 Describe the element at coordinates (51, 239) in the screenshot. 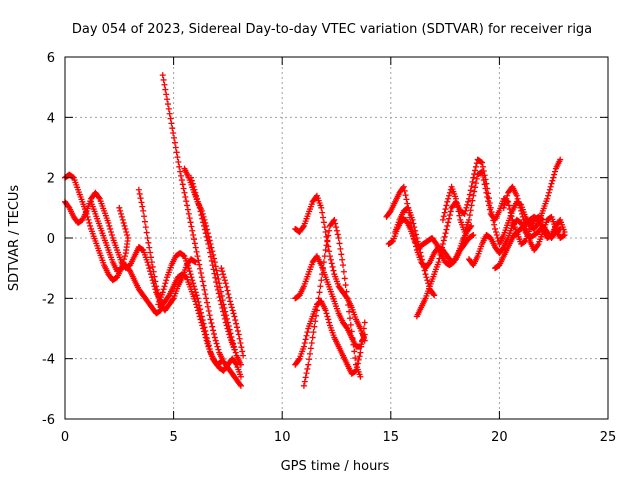

I see `y-tick-label: 0` at that location.